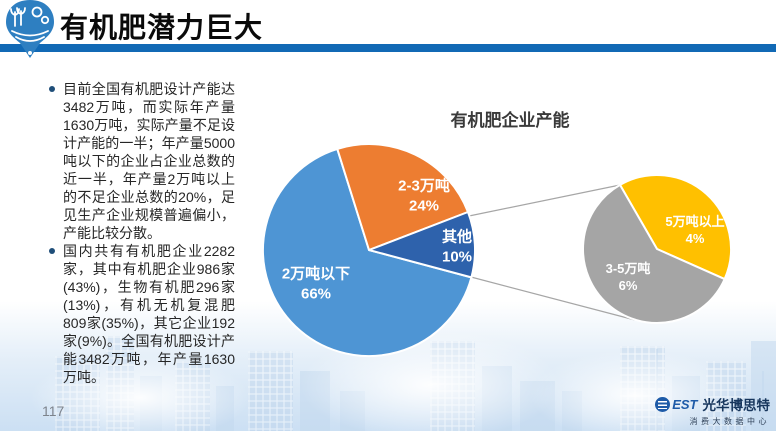 This screenshot has height=431, width=776. Describe the element at coordinates (663, 404) in the screenshot. I see `best-logo-icon` at that location.